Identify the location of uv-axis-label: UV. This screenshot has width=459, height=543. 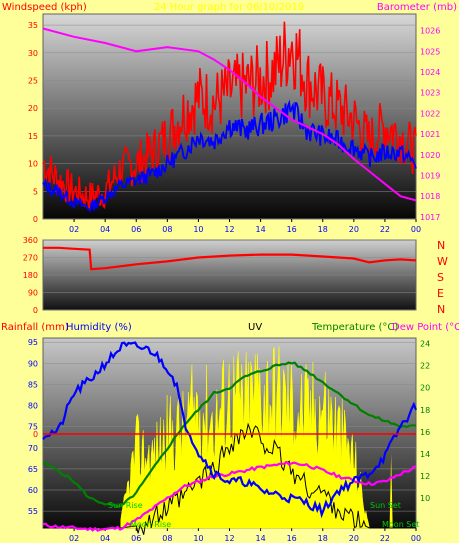
(255, 327).